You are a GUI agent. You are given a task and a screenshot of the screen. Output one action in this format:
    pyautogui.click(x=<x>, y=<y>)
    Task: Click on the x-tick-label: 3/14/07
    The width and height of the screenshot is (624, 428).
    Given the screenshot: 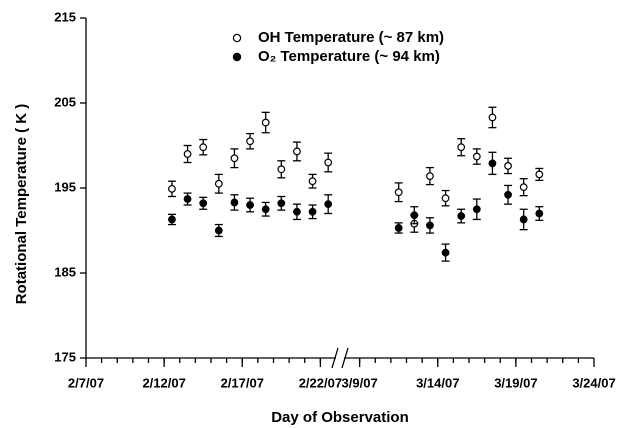 What is the action you would take?
    pyautogui.click(x=437, y=382)
    